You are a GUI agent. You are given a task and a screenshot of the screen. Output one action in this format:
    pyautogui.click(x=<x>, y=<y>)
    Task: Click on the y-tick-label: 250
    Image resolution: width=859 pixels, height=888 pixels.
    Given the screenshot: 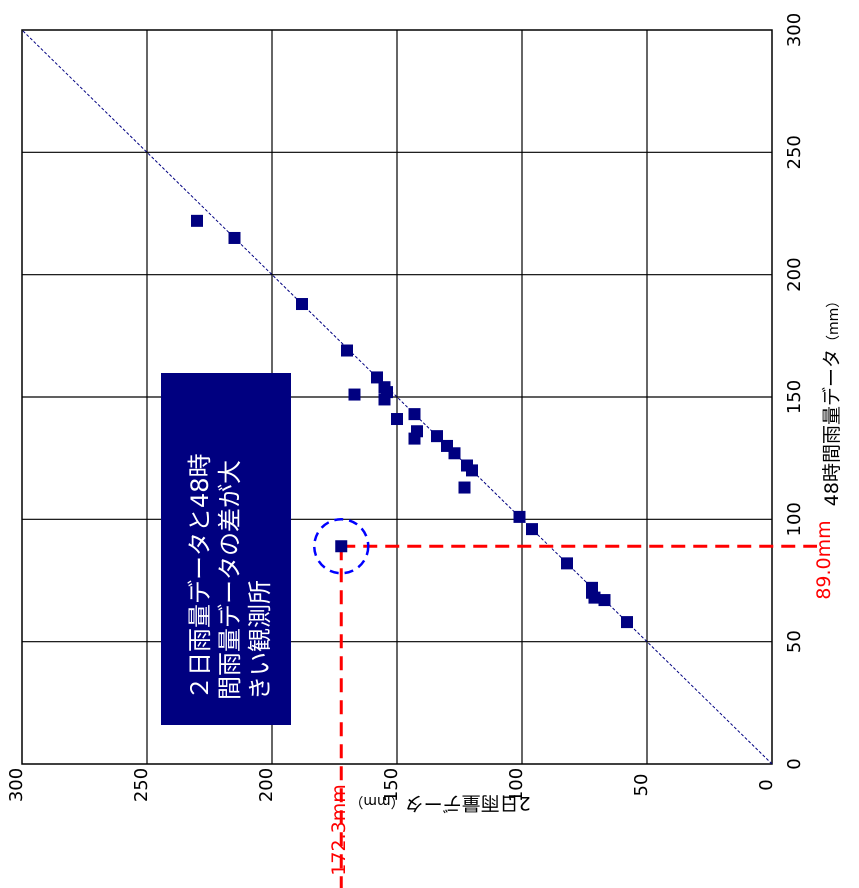 What is the action you would take?
    pyautogui.click(x=141, y=785)
    